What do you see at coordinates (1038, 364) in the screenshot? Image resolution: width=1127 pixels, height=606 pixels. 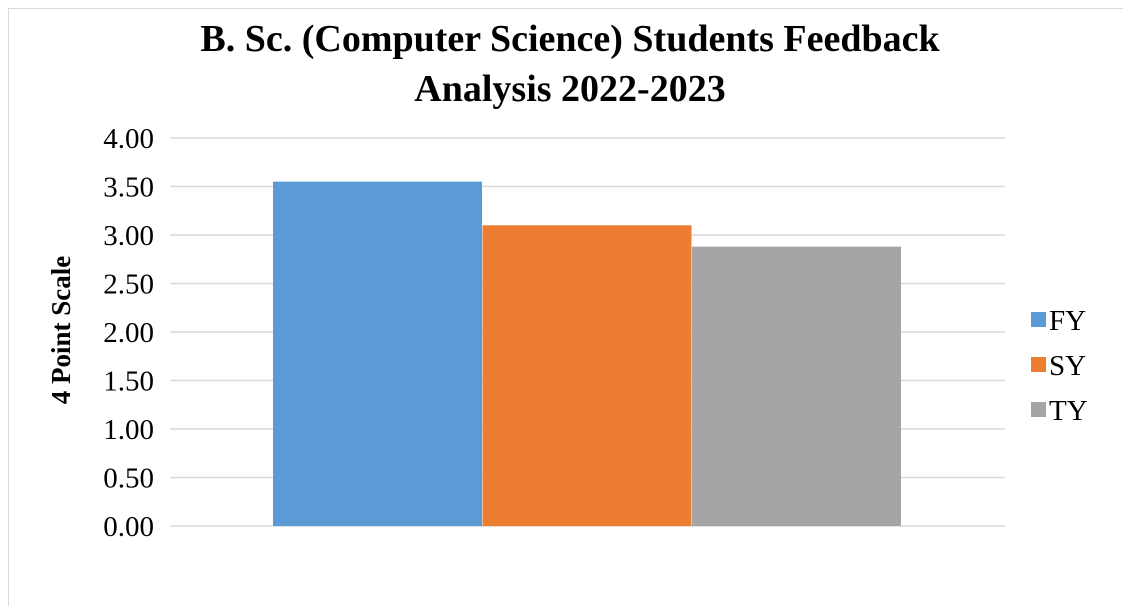 I see `legend-swatch-sy` at bounding box center [1038, 364].